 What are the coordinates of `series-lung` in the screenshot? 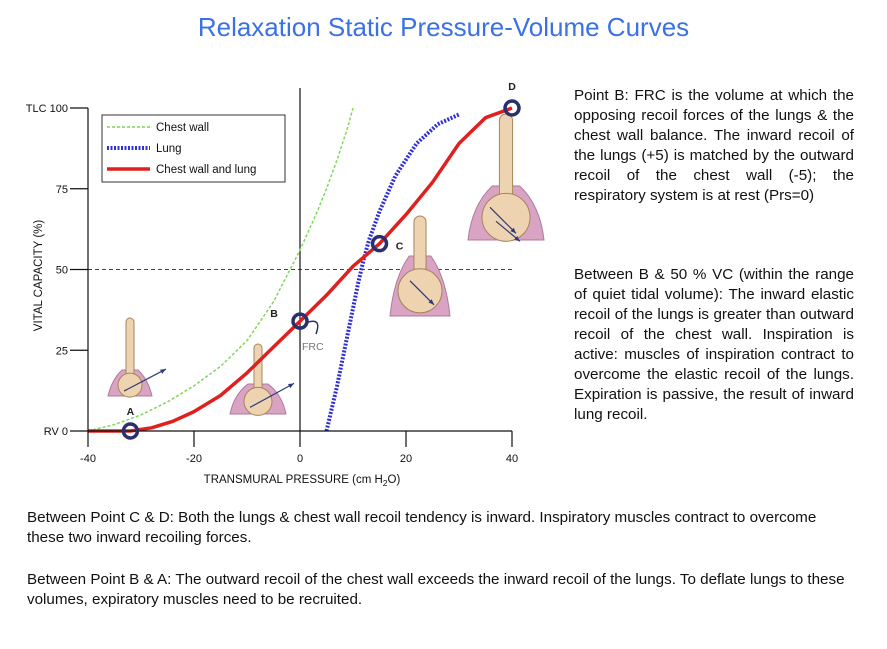 It's located at (392, 272).